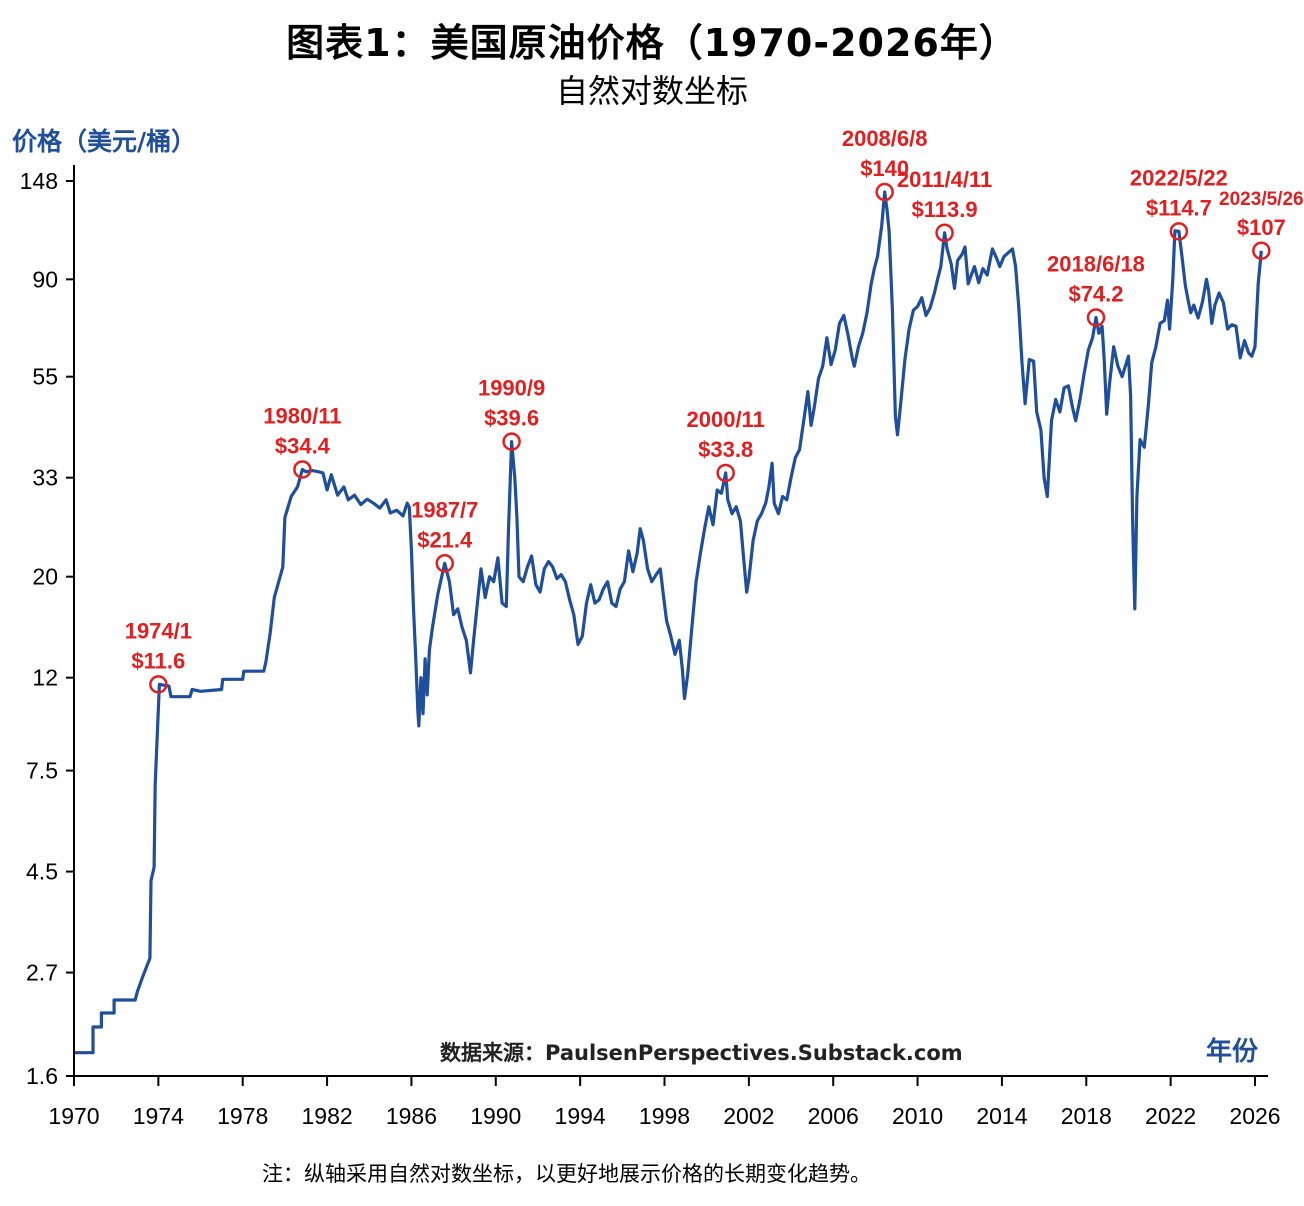 The height and width of the screenshot is (1206, 1304). What do you see at coordinates (104, 141) in the screenshot?
I see `y-axis-label: 价格（美元/桶）` at bounding box center [104, 141].